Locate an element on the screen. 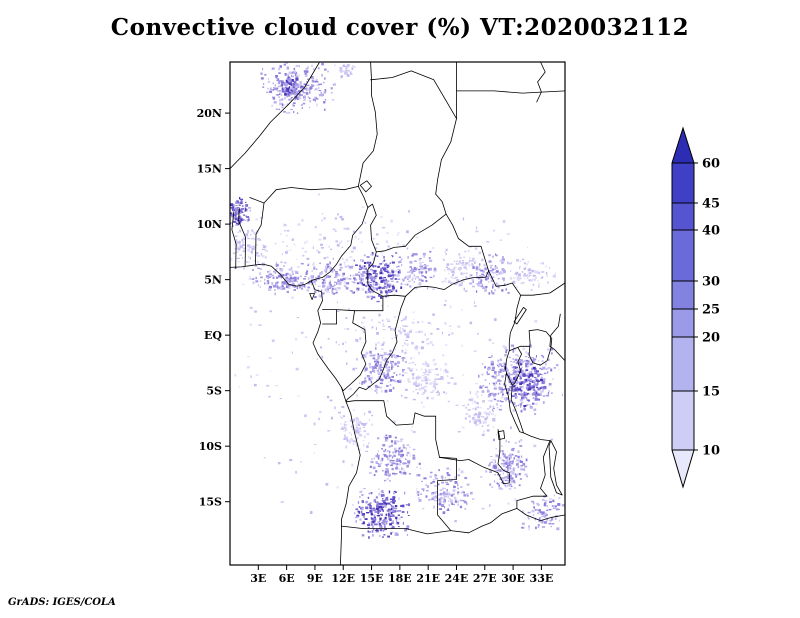  x-axis-tick-label: 6E is located at coordinates (287, 578).